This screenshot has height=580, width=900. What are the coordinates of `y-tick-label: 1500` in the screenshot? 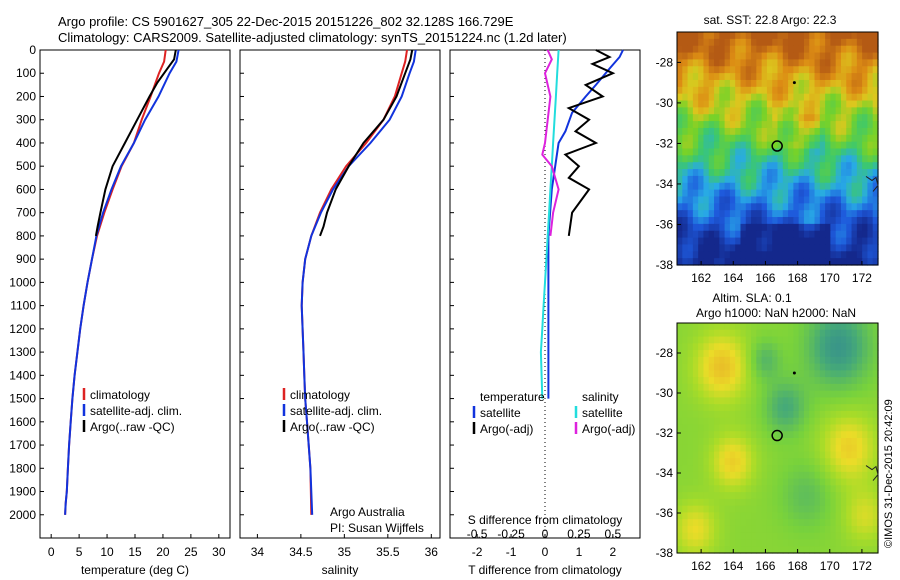 It's located at (22, 399).